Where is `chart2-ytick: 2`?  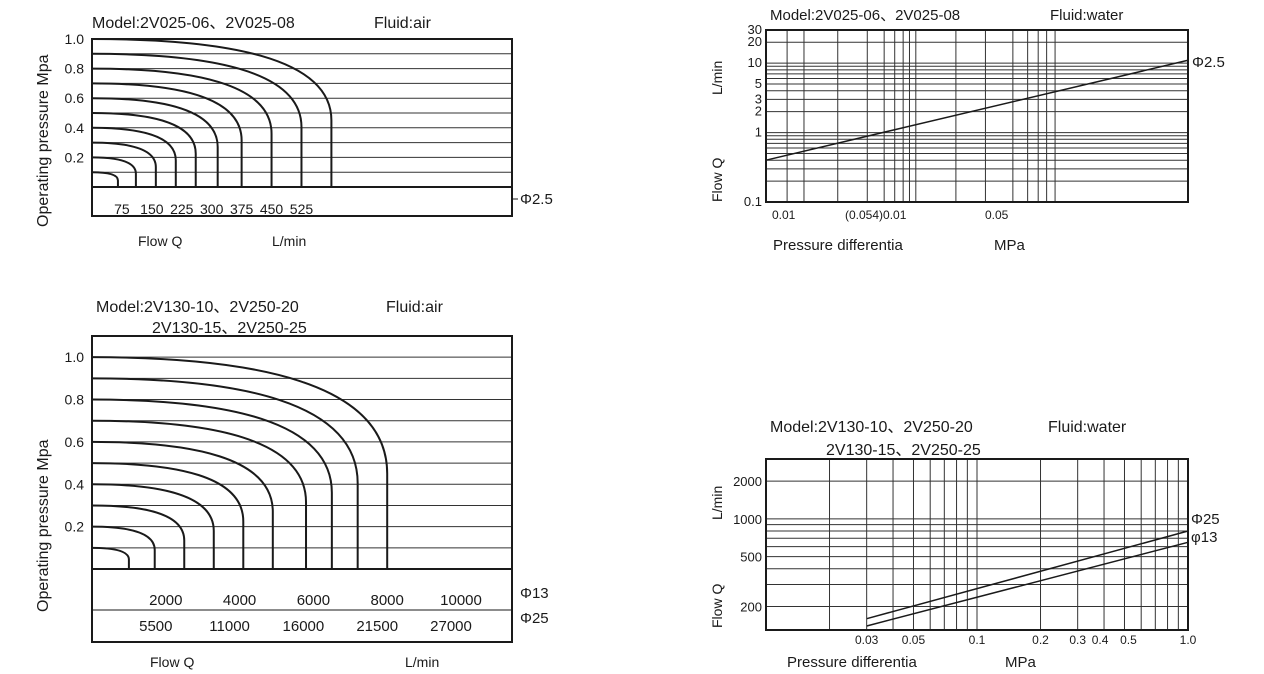 chart2-ytick: 2 is located at coordinates (758, 111).